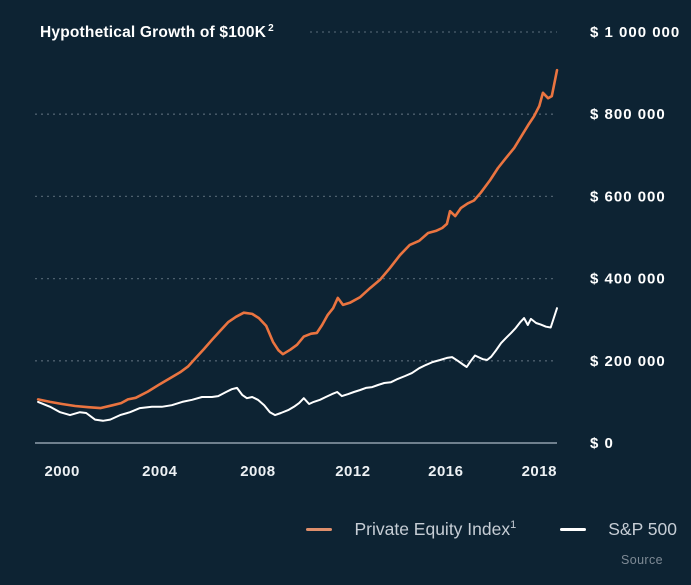 The height and width of the screenshot is (585, 691). Describe the element at coordinates (153, 33) in the screenshot. I see `chart-title-text: Hypothetical Growth of $100K` at that location.